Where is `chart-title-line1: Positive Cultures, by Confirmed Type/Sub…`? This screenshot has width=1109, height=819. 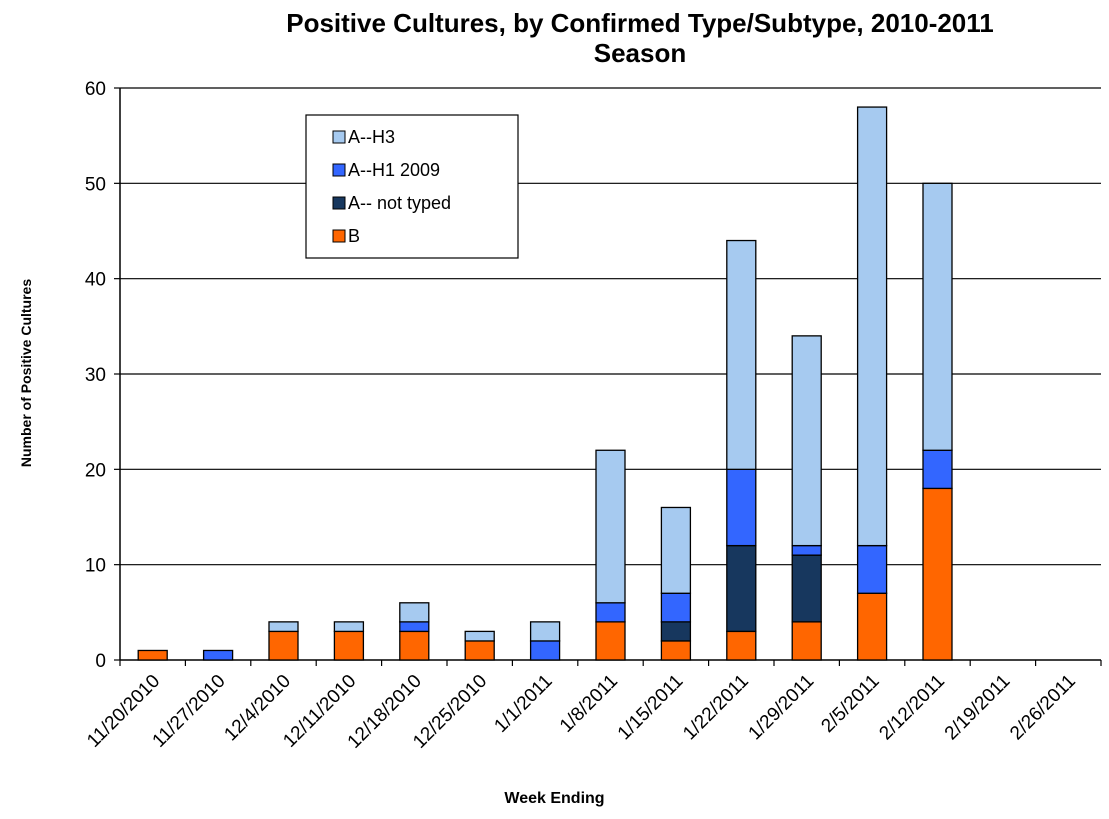 chart-title-line1: Positive Cultures, by Confirmed Type/Sub… is located at coordinates (640, 23).